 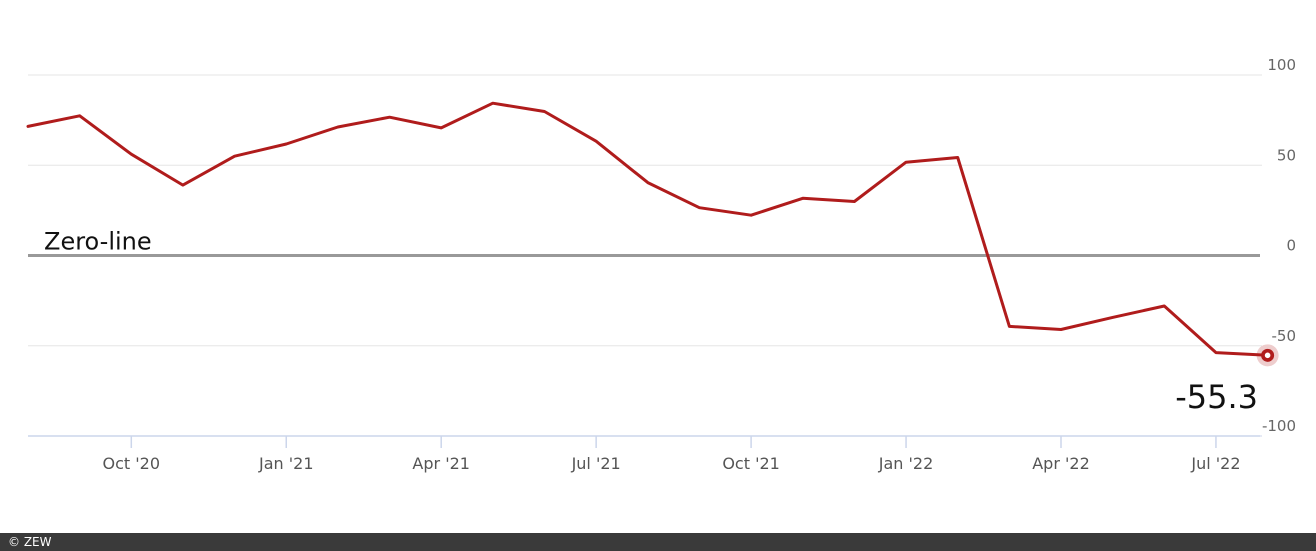 I want to click on x-tick-label: Apr '21, so click(x=441, y=463).